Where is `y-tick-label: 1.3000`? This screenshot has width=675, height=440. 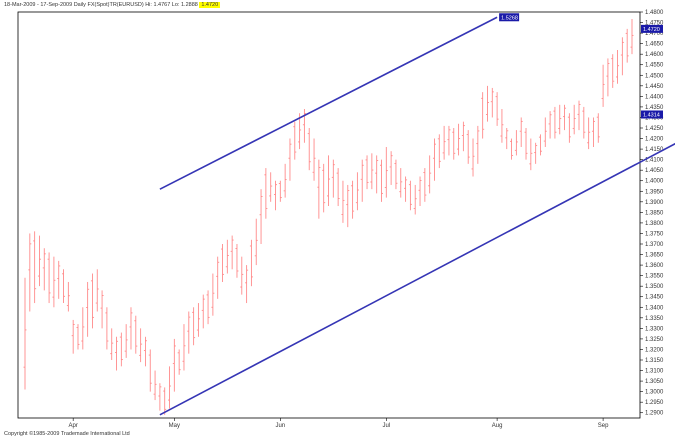
y-tick-label: 1.3000 is located at coordinates (654, 393).